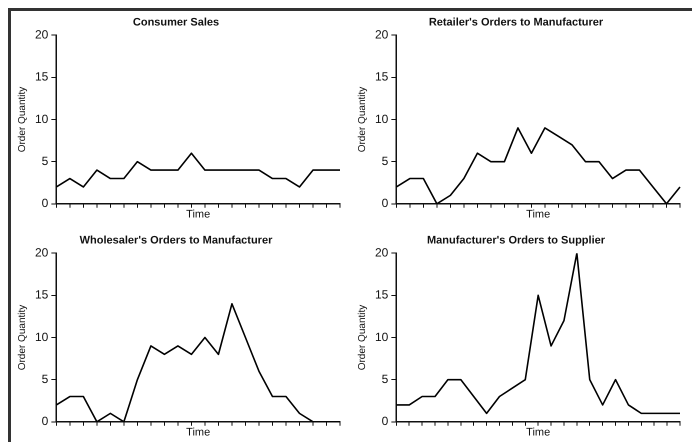 The width and height of the screenshot is (696, 446). Describe the element at coordinates (516, 240) in the screenshot. I see `chart-title: Manufacturer's Orders to Supplier` at that location.